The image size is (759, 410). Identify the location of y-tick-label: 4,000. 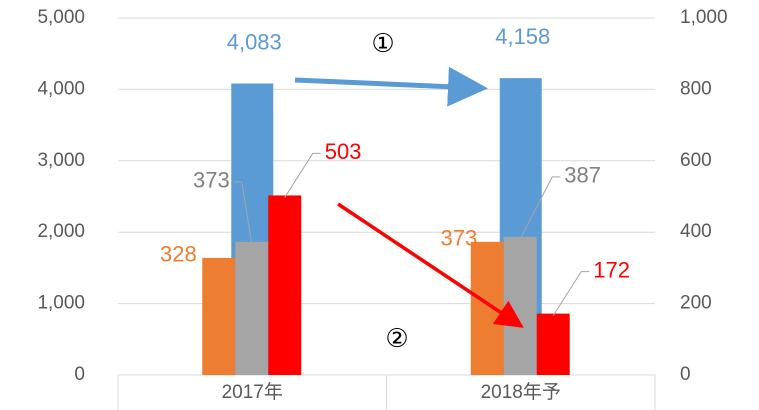
(61, 88).